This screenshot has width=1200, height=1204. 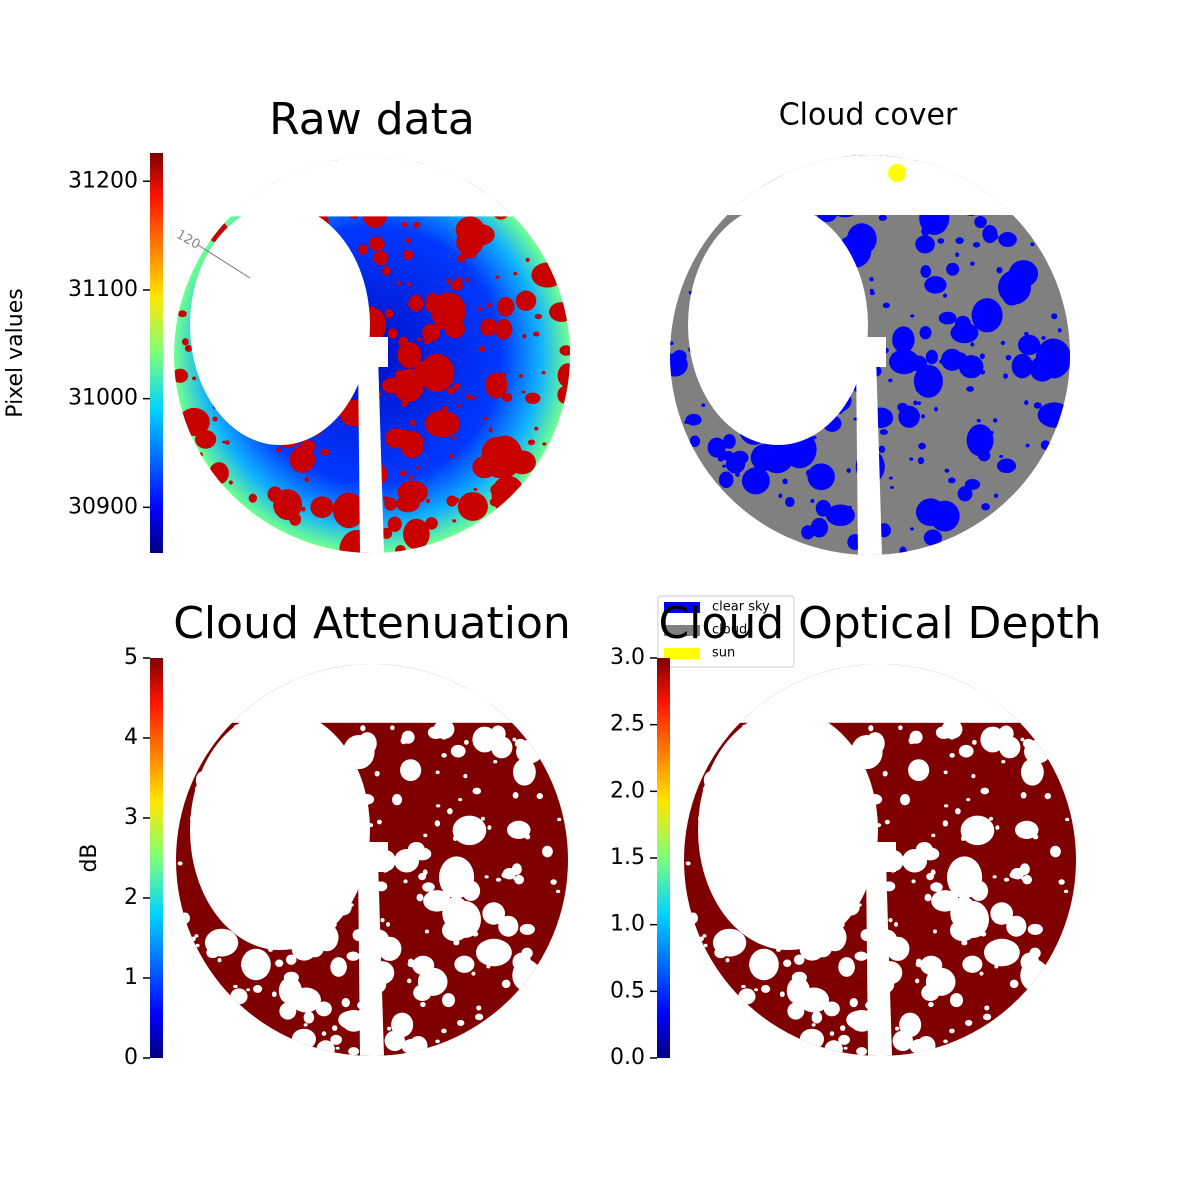 I want to click on colorbar-tick-label: 2, so click(x=131, y=897).